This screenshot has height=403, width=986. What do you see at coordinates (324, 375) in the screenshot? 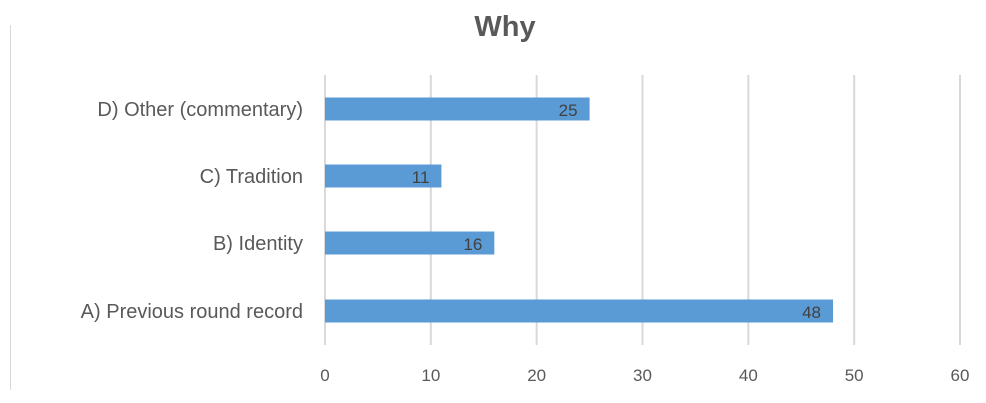
I see `x-tick-label-0: 0` at bounding box center [324, 375].